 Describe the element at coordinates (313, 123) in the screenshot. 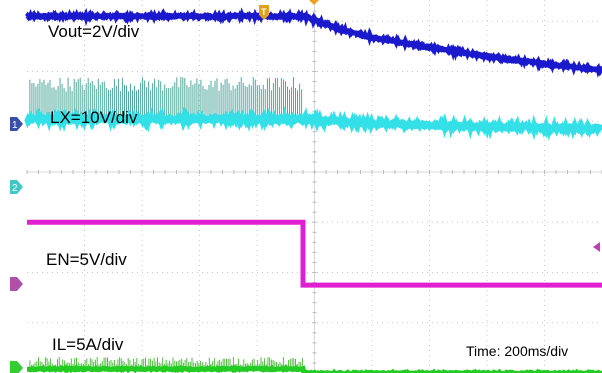

I see `lx-trace` at that location.